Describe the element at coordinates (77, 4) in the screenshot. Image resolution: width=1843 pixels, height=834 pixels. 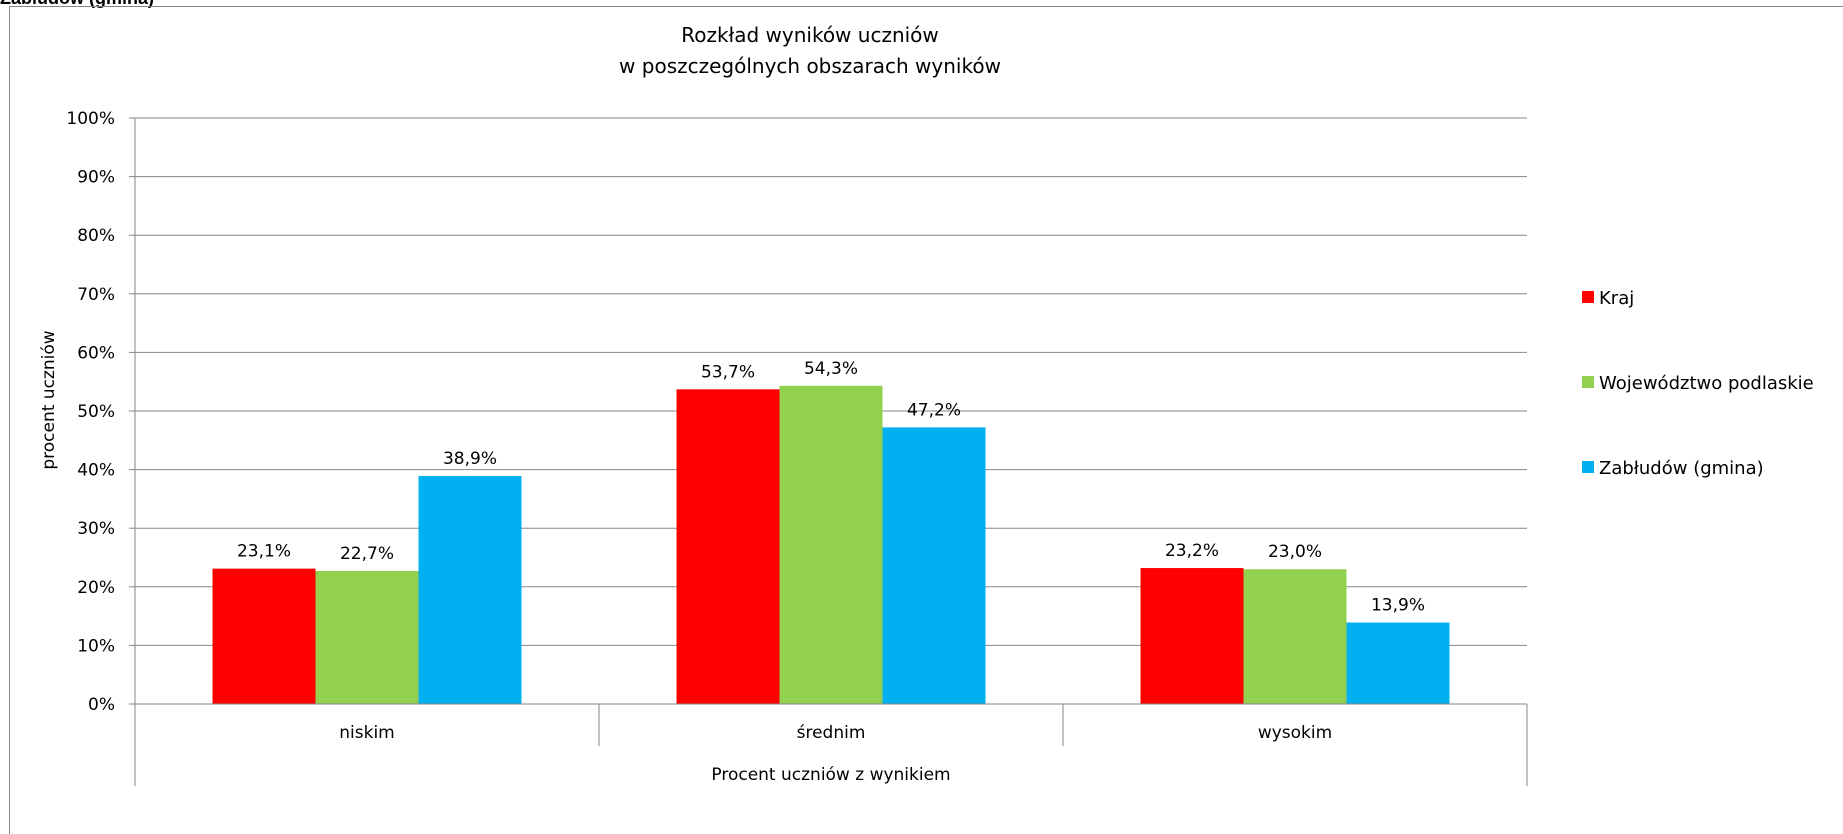
I see `page-header-label: Zabłudów (gmina)` at that location.